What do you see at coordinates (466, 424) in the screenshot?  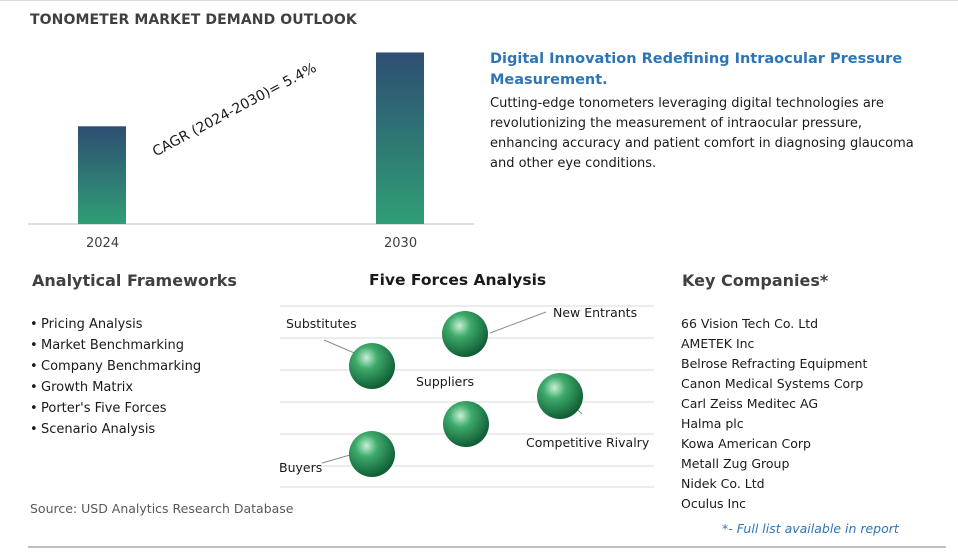 I see `sphere-suppliers` at bounding box center [466, 424].